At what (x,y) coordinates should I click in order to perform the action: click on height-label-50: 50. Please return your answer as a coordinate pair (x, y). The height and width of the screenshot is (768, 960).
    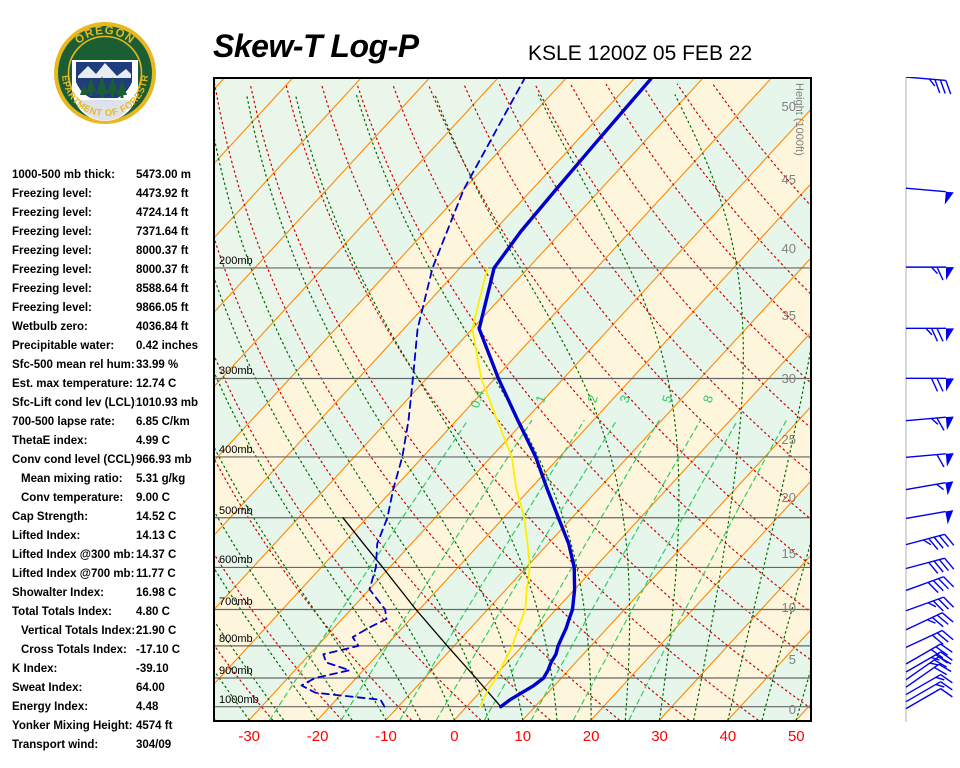
    Looking at the image, I should click on (788, 106).